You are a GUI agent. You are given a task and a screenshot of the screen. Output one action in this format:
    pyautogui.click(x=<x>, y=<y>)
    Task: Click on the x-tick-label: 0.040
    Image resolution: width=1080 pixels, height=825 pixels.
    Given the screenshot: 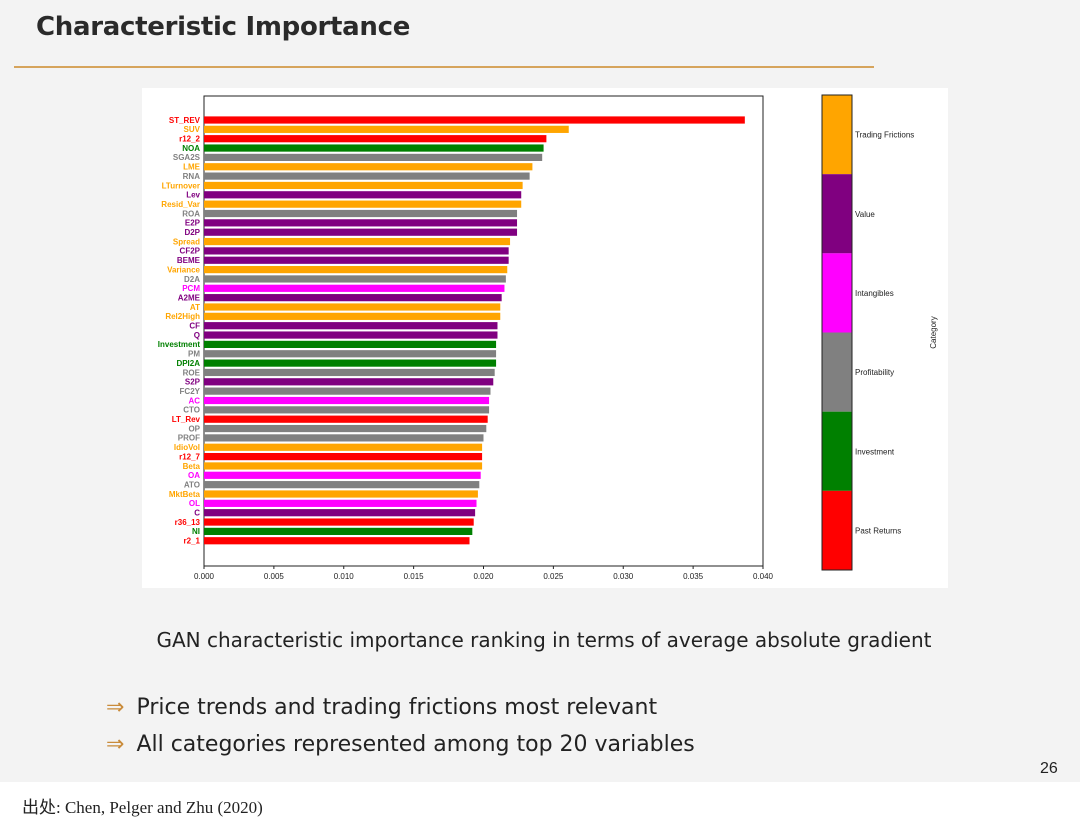 What is the action you would take?
    pyautogui.click(x=763, y=576)
    